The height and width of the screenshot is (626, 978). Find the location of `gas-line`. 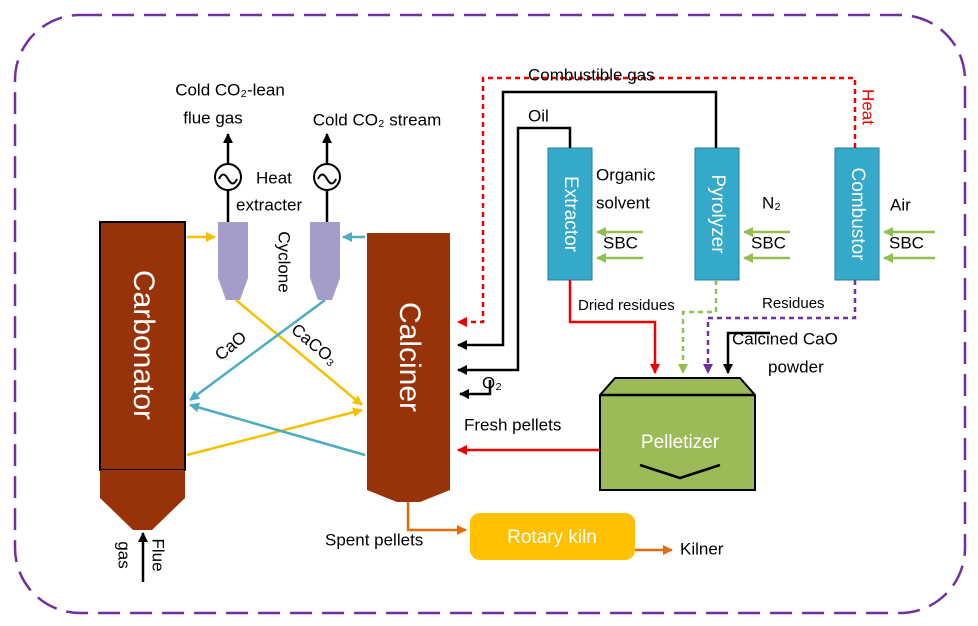

gas-line is located at coordinates (587, 220).